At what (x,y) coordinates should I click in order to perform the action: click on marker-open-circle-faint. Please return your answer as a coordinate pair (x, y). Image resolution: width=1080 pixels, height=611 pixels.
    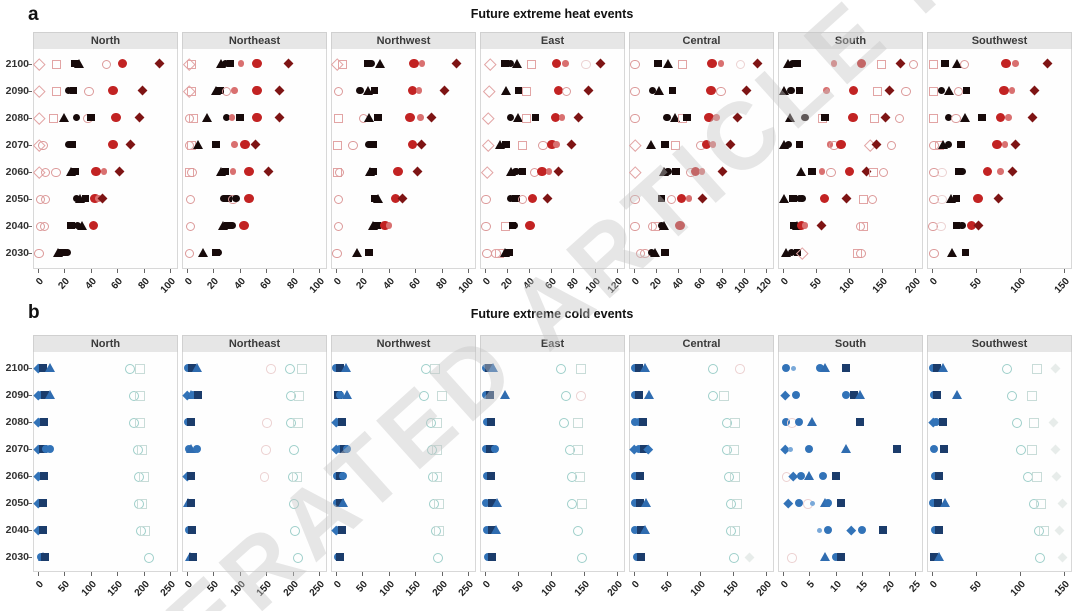
    Looking at the image, I should click on (942, 199).